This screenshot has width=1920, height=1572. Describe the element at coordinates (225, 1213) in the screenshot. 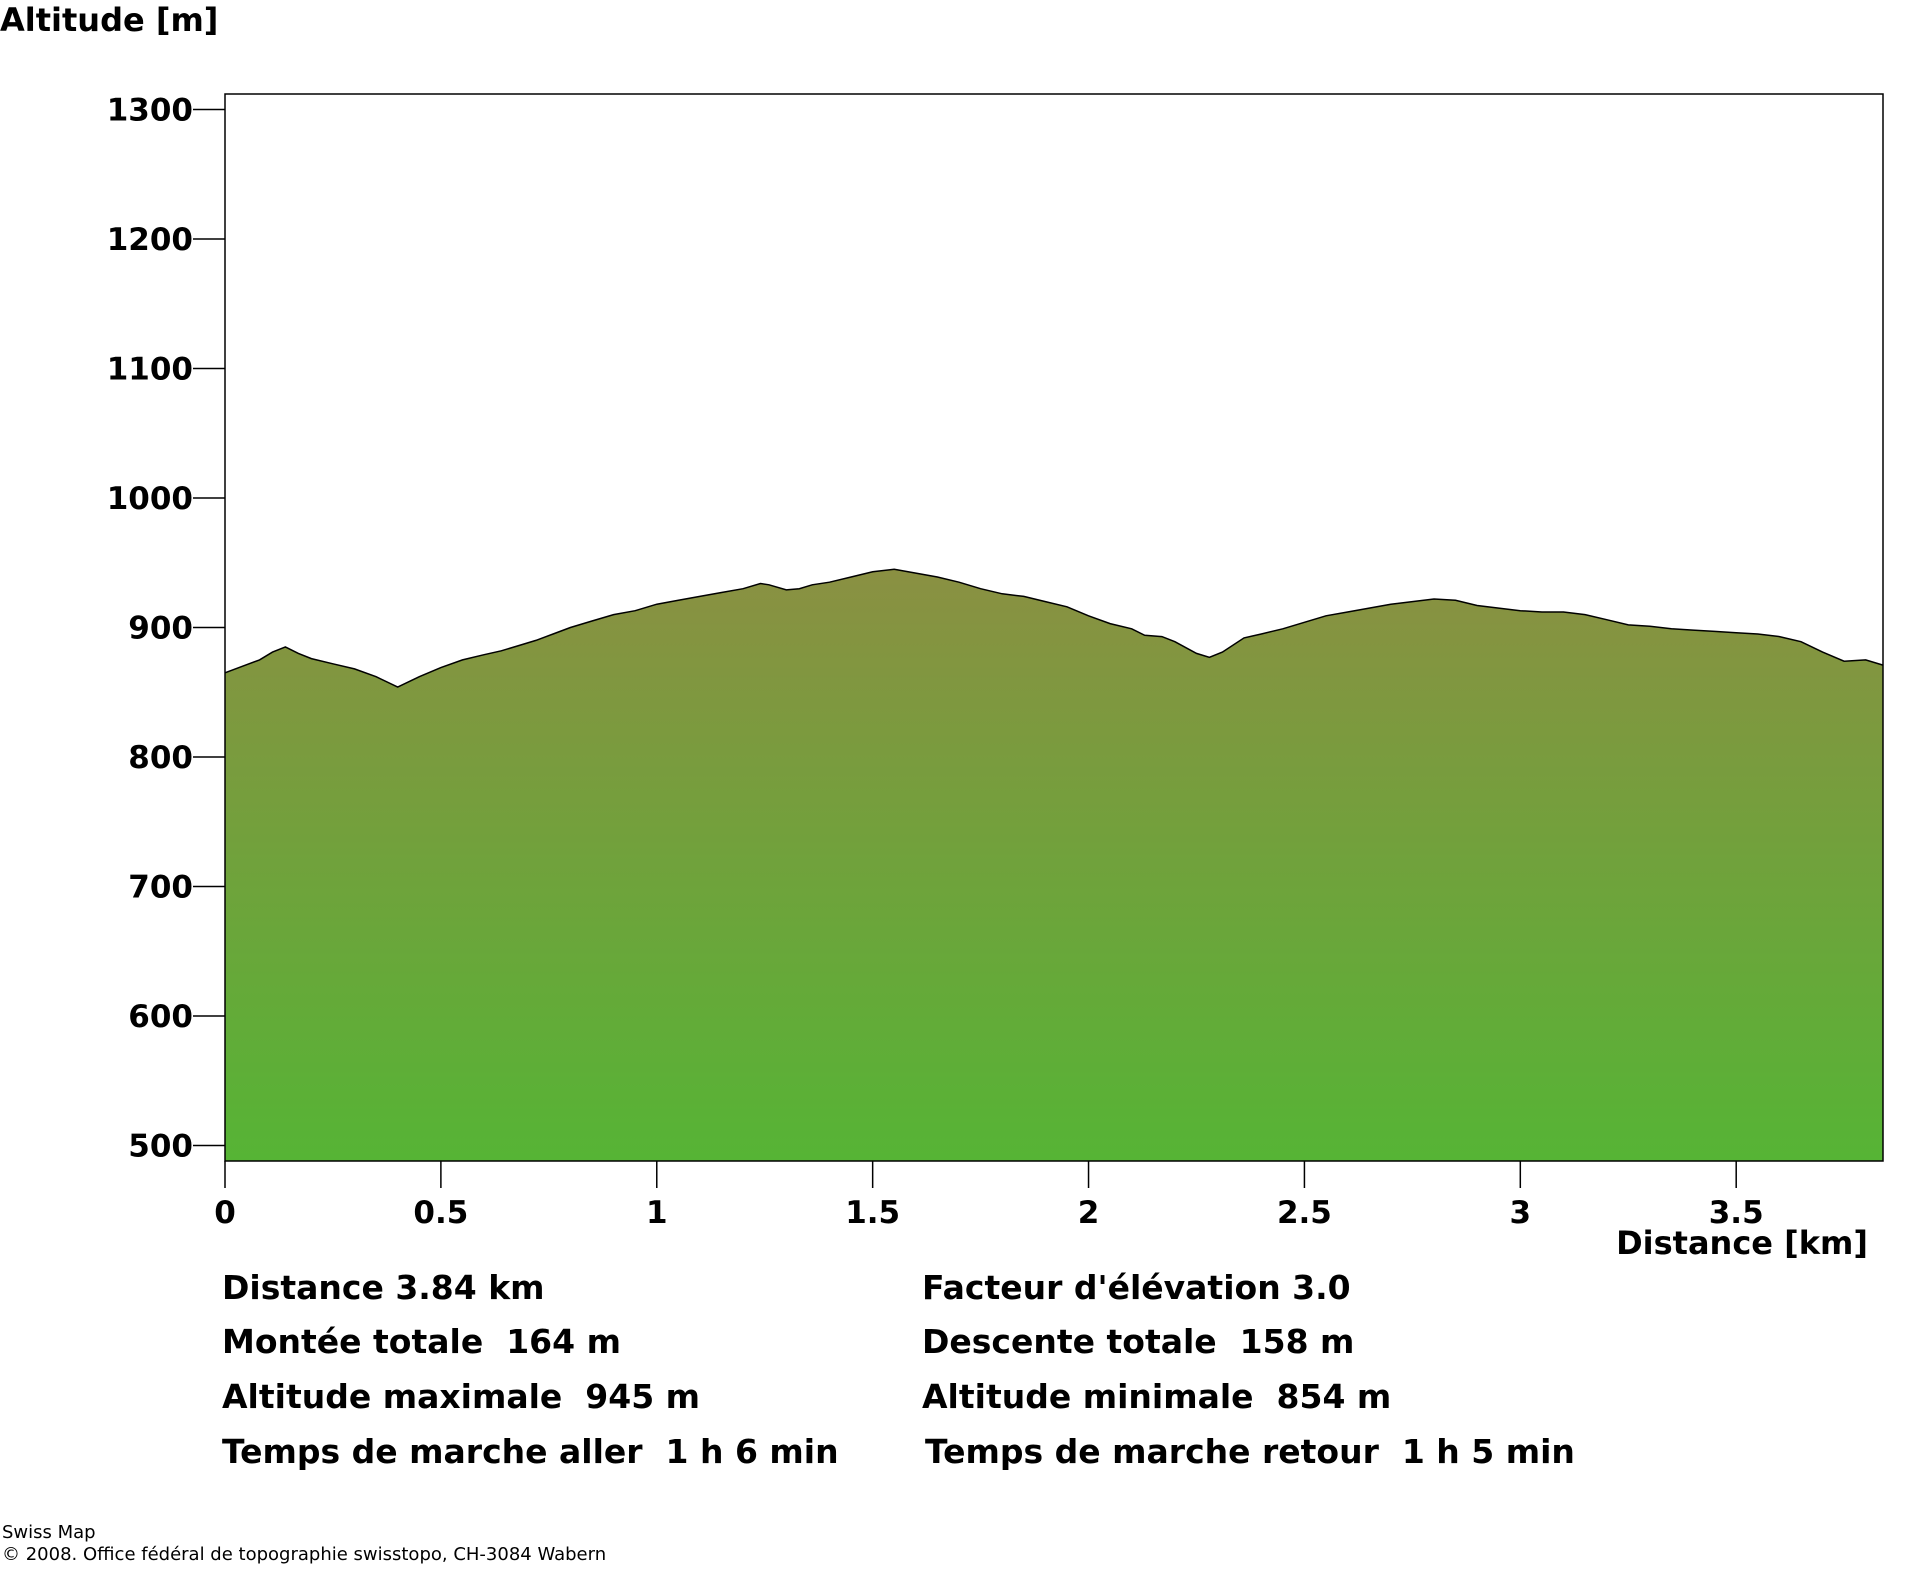

I see `x-tick-label: 0` at that location.